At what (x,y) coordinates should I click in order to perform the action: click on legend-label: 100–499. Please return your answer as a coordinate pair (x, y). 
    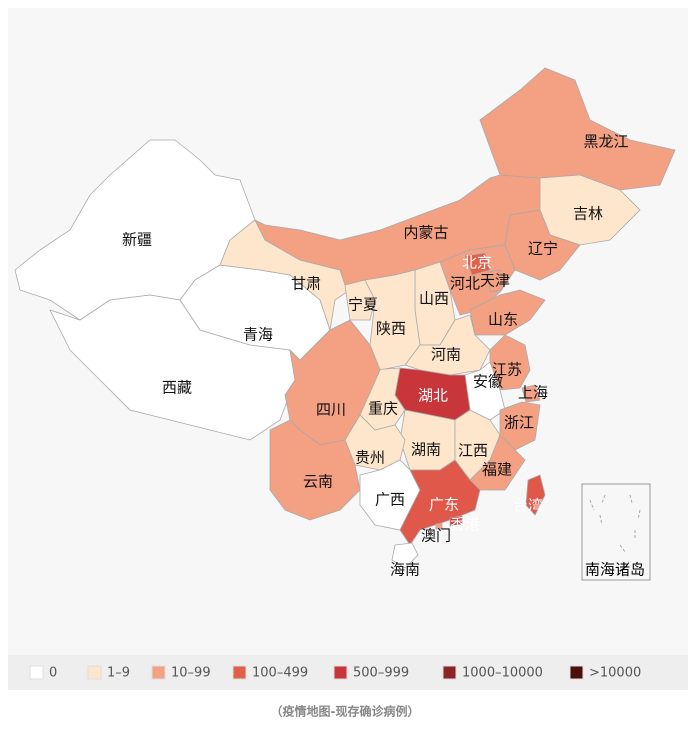
    Looking at the image, I should click on (280, 673).